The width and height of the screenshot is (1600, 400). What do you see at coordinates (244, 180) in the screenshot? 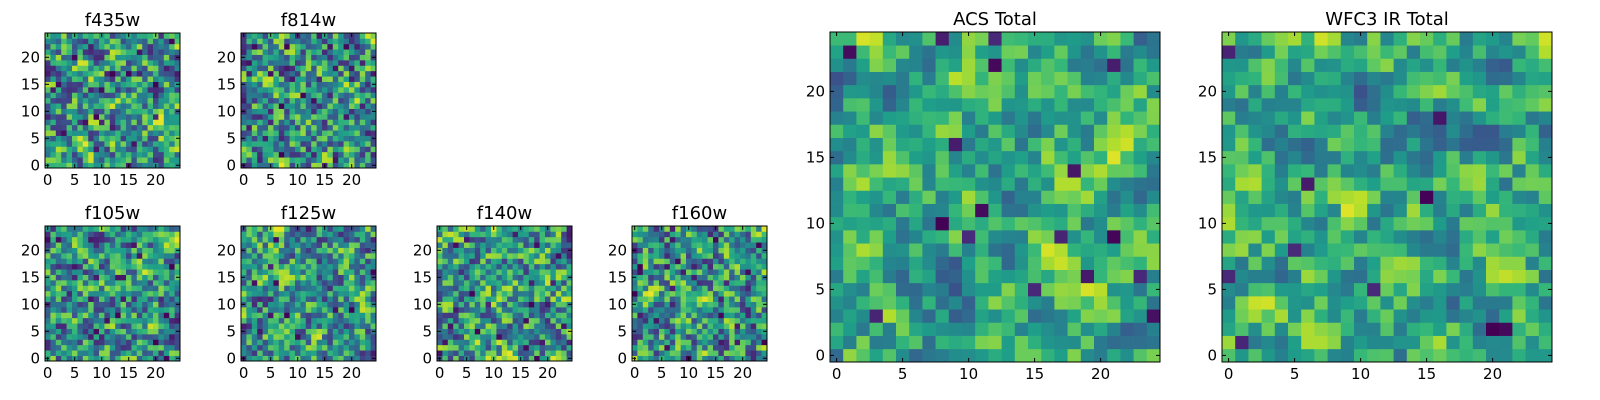
I see `x-tick-label: 0` at bounding box center [244, 180].